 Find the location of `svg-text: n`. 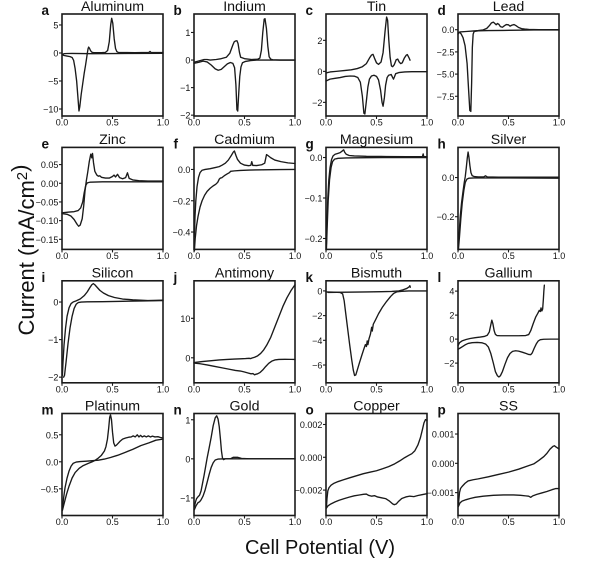

svg-text: n is located at coordinates (178, 410).